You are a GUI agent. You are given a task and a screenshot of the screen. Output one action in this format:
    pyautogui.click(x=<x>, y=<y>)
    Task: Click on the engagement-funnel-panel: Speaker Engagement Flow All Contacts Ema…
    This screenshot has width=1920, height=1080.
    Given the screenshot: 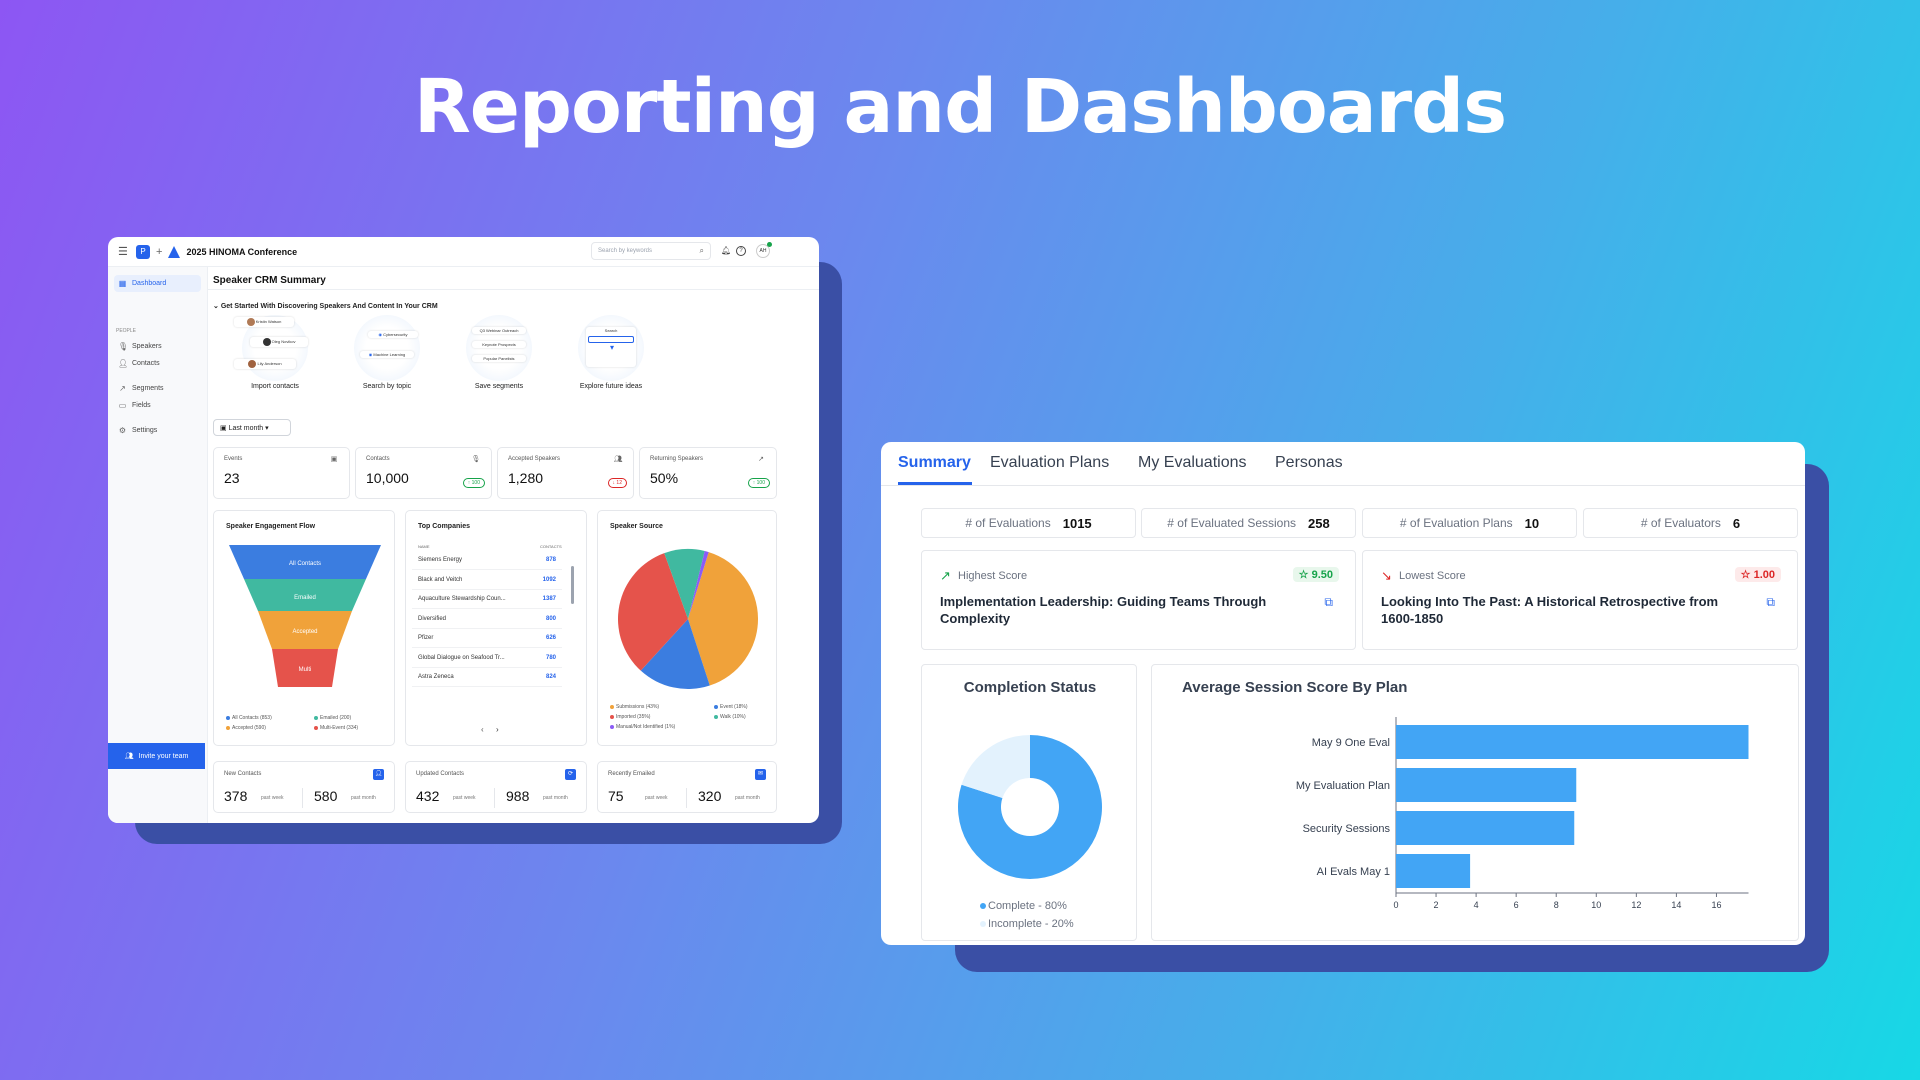 What is the action you would take?
    pyautogui.click(x=304, y=628)
    